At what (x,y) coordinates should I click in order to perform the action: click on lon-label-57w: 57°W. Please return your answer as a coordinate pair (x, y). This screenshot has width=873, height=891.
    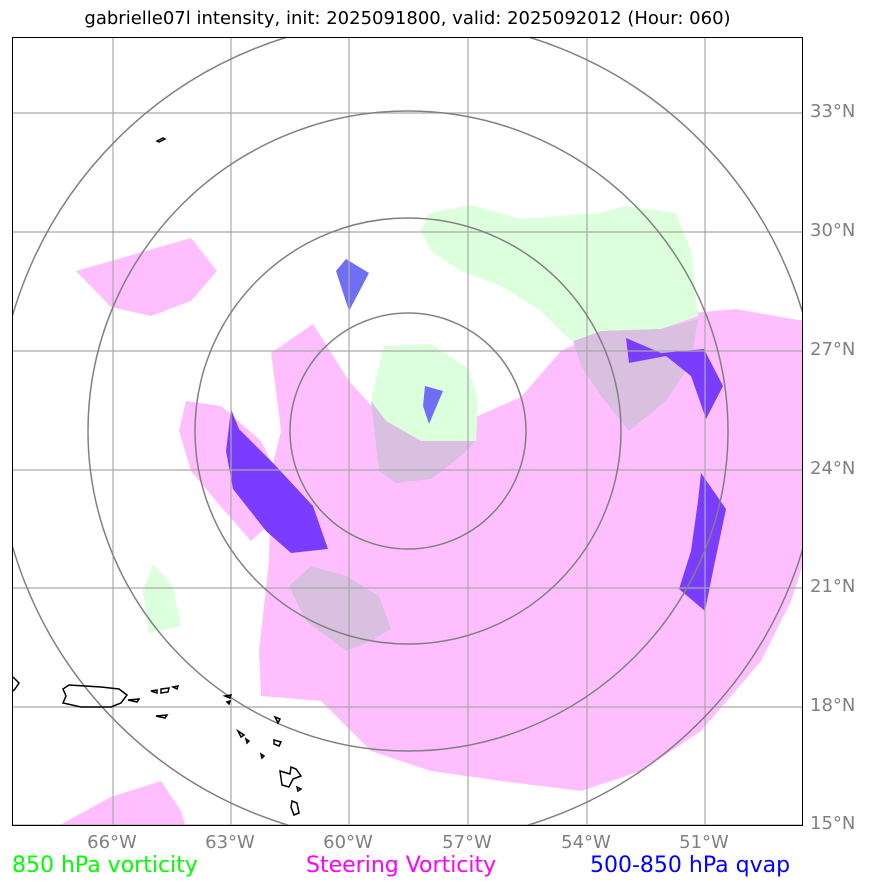
    Looking at the image, I should click on (467, 842).